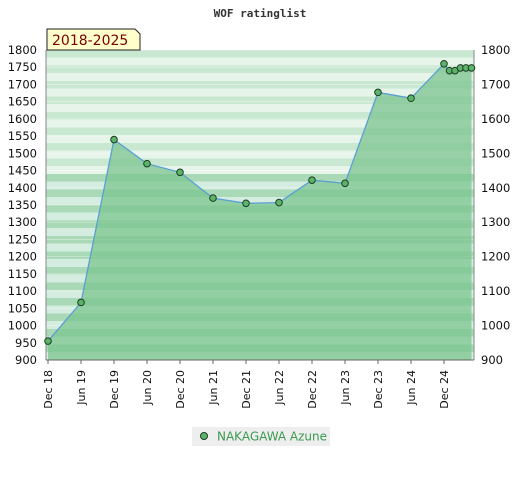 The height and width of the screenshot is (480, 520). I want to click on y-tick-label-right: 1200, so click(495, 257).